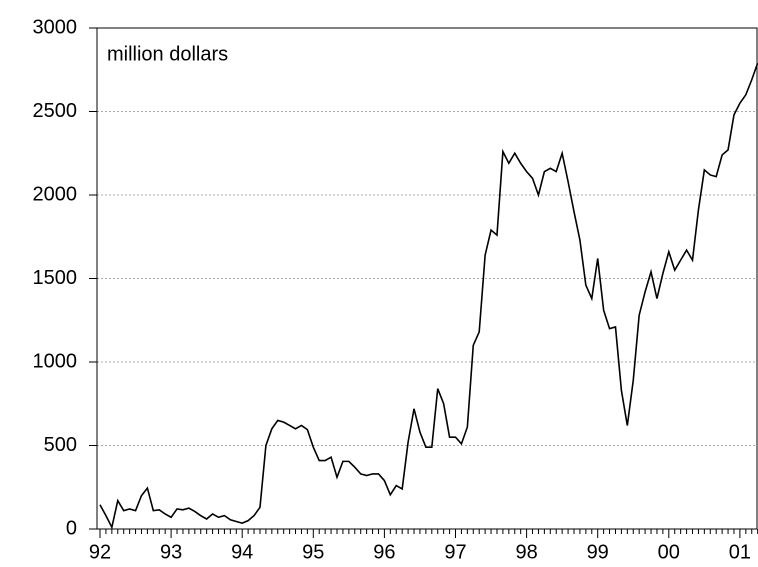 The height and width of the screenshot is (567, 758). What do you see at coordinates (598, 552) in the screenshot?
I see `x-tick-label: 99` at bounding box center [598, 552].